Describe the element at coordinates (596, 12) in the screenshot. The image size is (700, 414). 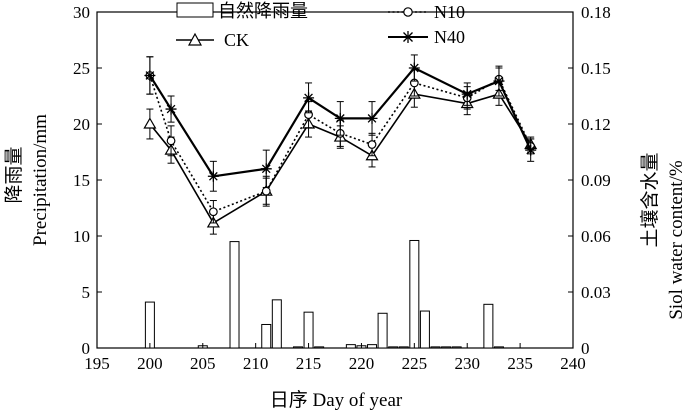
I see `y-right-tick-label: 0.18` at that location.